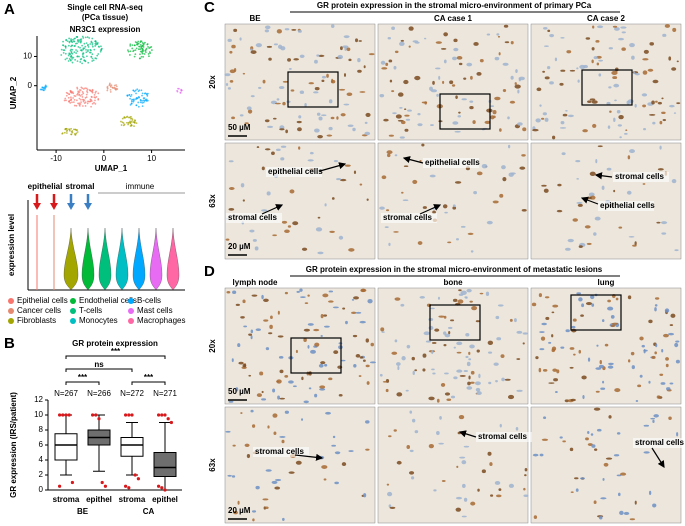 The height and width of the screenshot is (526, 685). What do you see at coordinates (105, 259) in the screenshot?
I see `violin` at bounding box center [105, 259].